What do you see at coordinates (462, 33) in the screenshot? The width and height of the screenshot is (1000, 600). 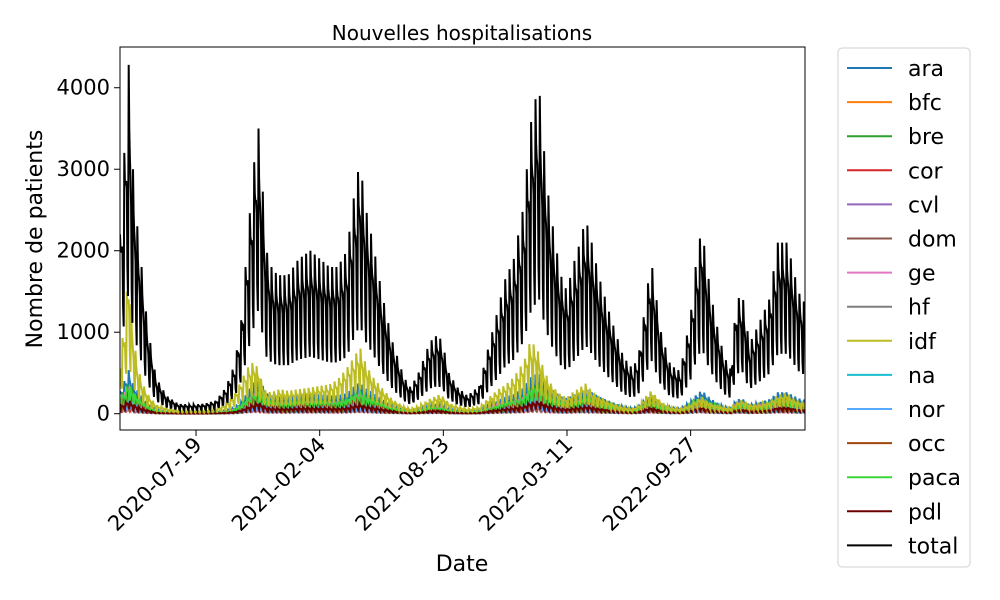 I see `chart-title: Nouvelles hospitalisations` at bounding box center [462, 33].